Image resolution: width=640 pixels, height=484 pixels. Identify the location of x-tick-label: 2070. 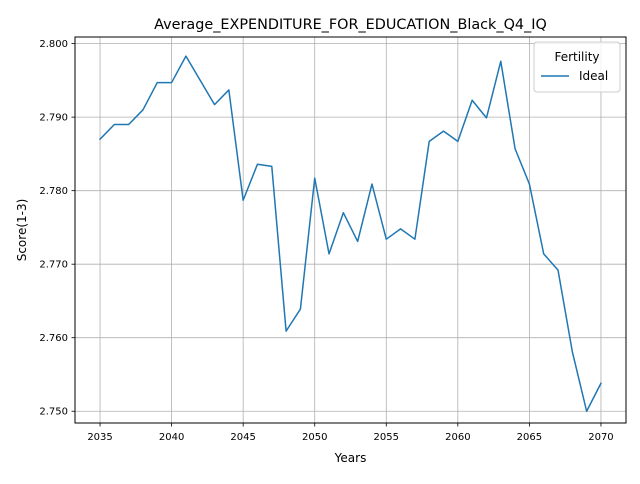
(600, 437).